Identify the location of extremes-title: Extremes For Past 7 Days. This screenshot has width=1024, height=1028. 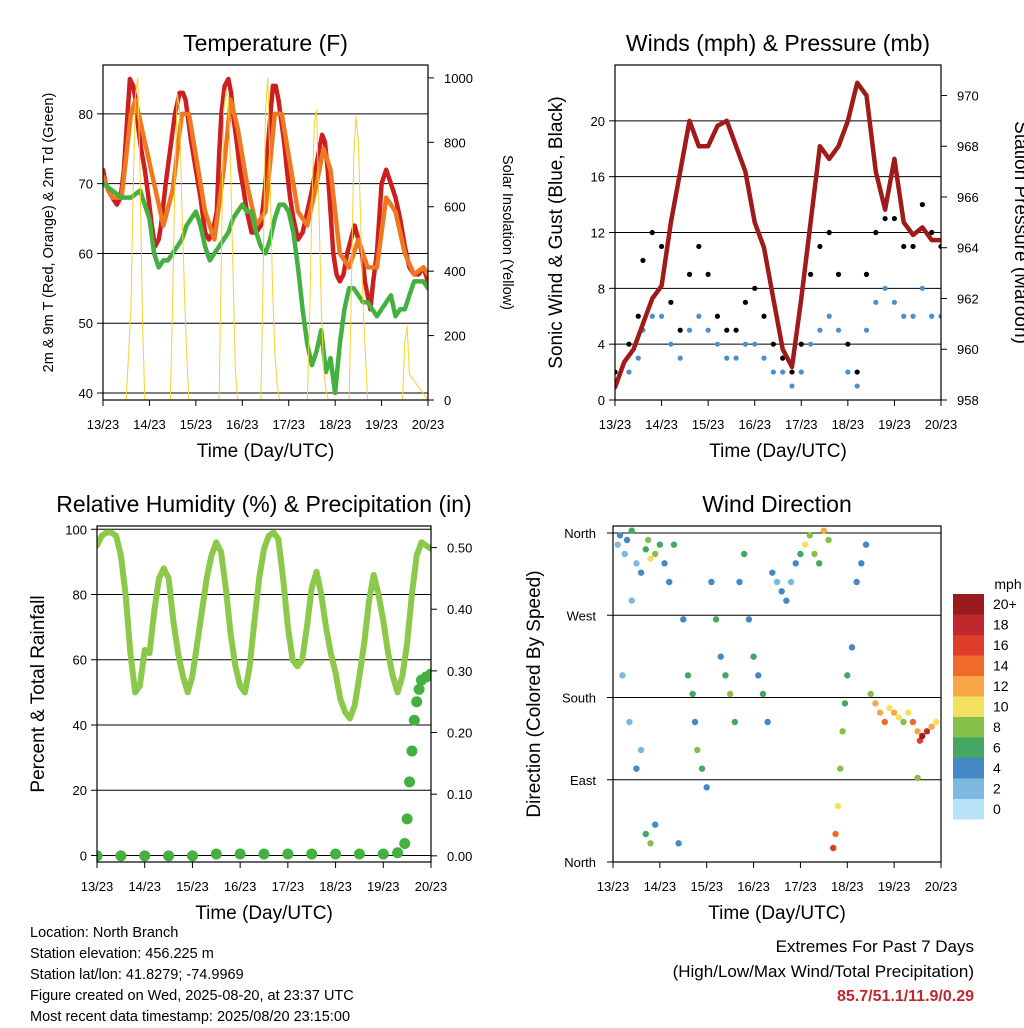
(874, 946).